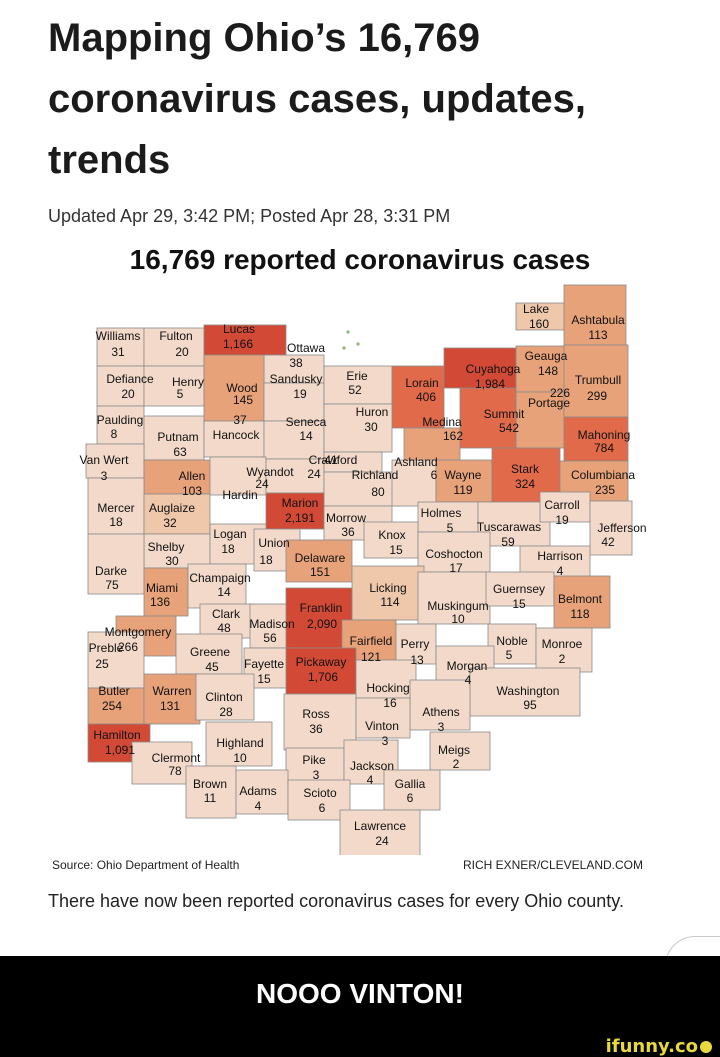 The image size is (720, 1057). Describe the element at coordinates (321, 608) in the screenshot. I see `county-name-label: Franklin` at that location.